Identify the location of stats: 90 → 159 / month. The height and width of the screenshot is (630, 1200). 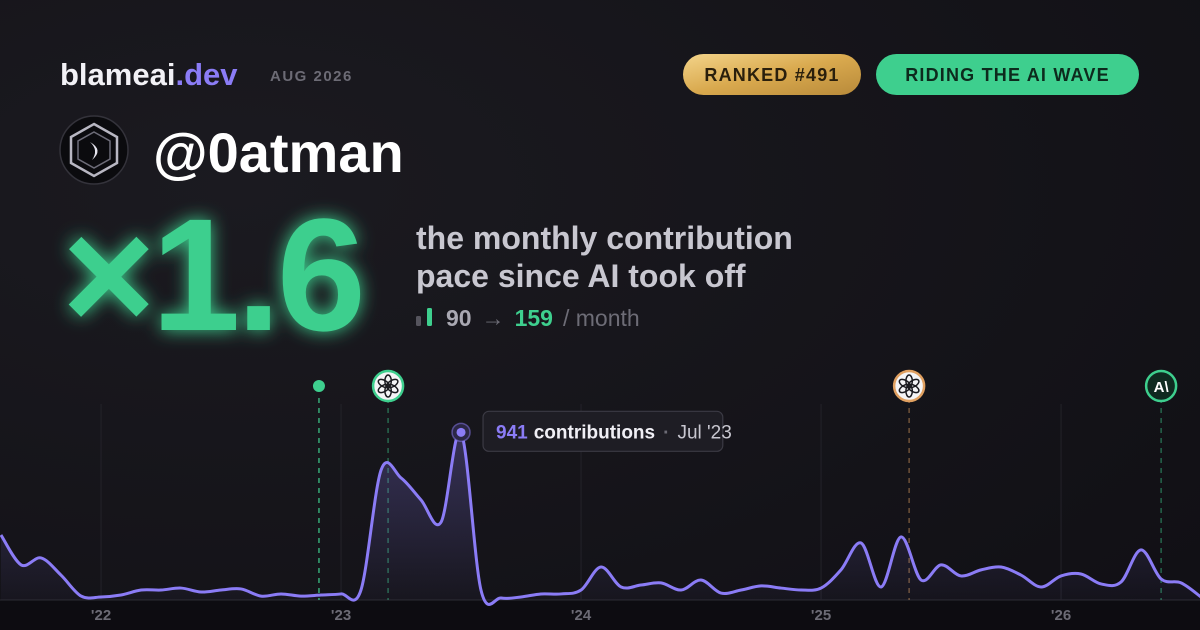
(543, 318).